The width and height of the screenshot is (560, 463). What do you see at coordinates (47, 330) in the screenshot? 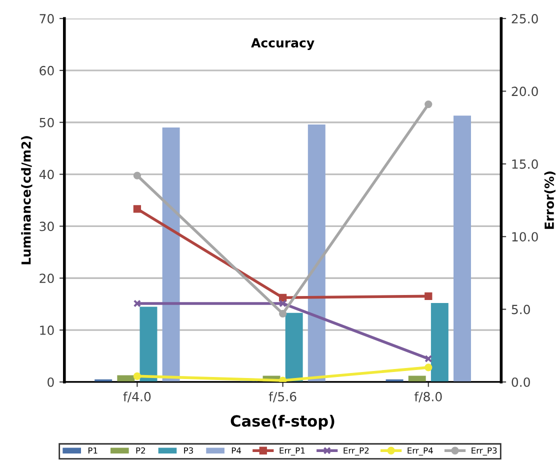
I see `y-tick-label: 10` at bounding box center [47, 330].